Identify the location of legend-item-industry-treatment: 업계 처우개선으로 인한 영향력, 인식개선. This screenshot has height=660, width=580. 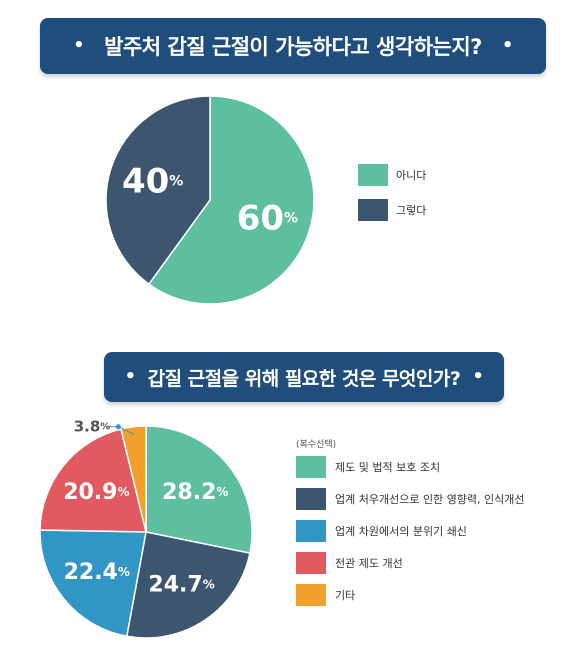
(410, 499).